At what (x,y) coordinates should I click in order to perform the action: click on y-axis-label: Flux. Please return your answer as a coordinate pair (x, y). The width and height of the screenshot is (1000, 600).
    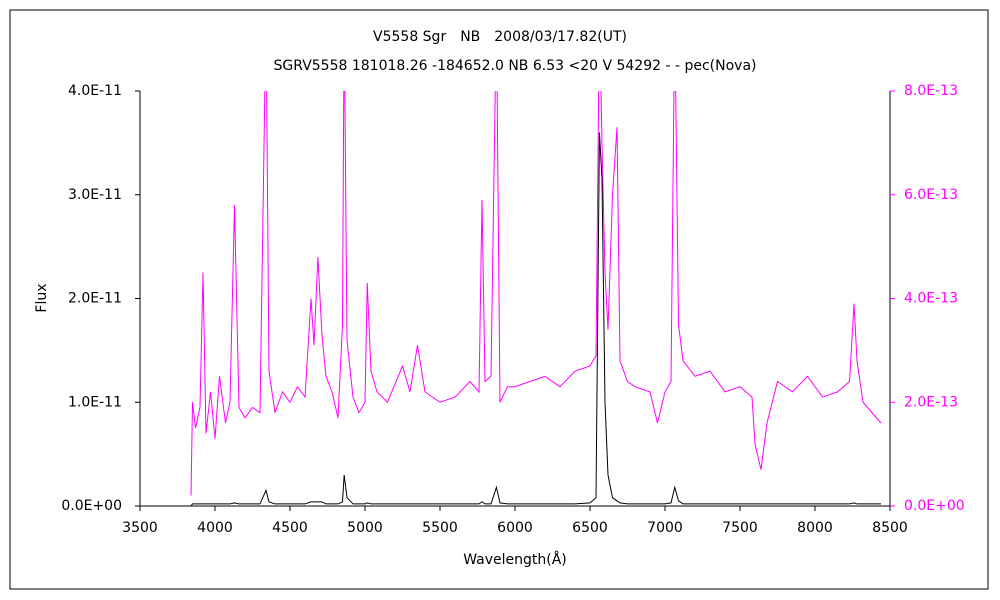
    Looking at the image, I should click on (42, 297).